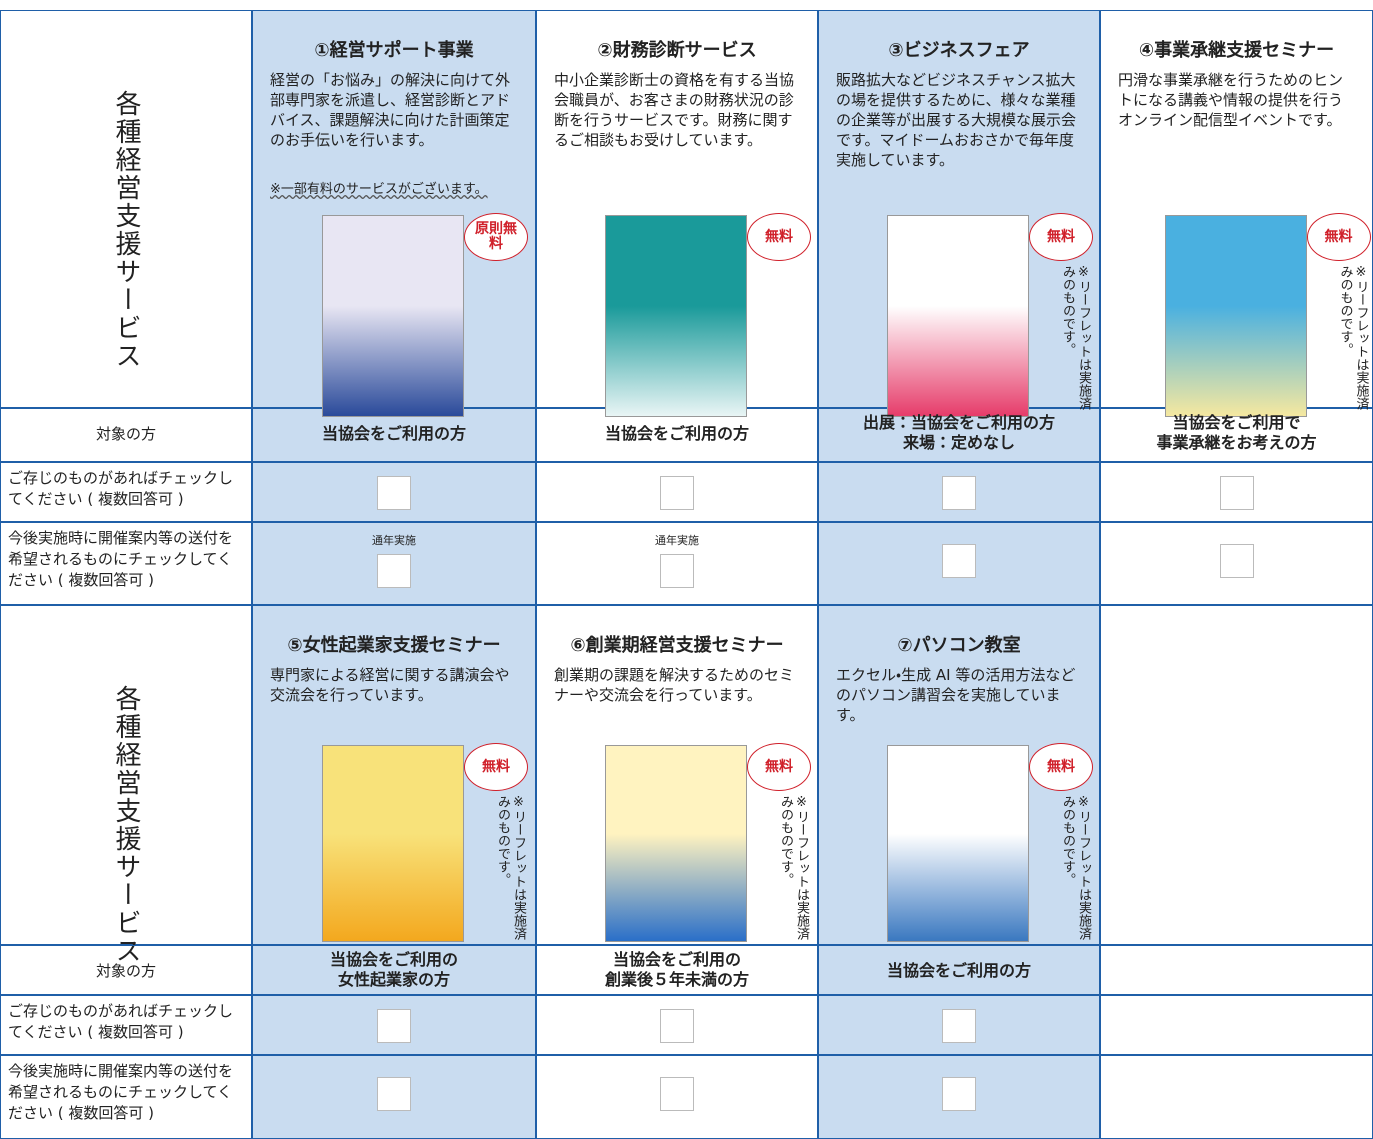 This screenshot has width=1373, height=1139. I want to click on target-line: 当協会をご利用で, so click(1236, 422).